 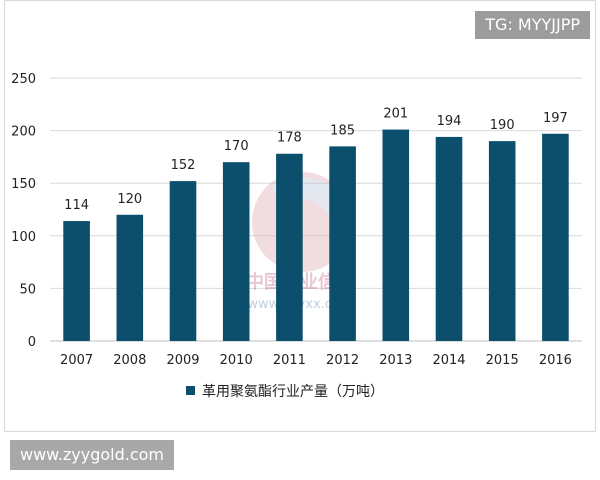 I want to click on x-tick-label: 2008, so click(x=129, y=360).